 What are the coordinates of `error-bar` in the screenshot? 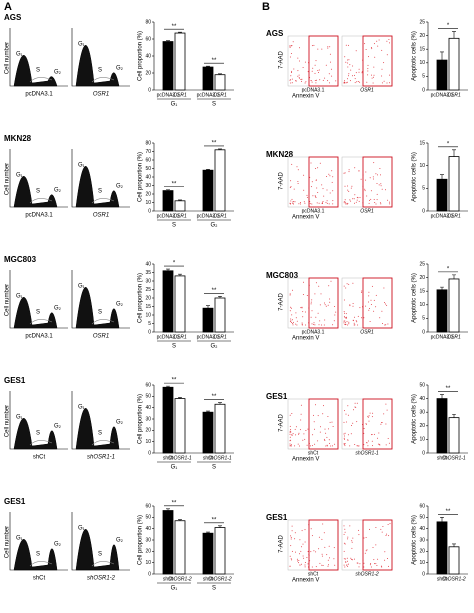 It's located at (442, 396).